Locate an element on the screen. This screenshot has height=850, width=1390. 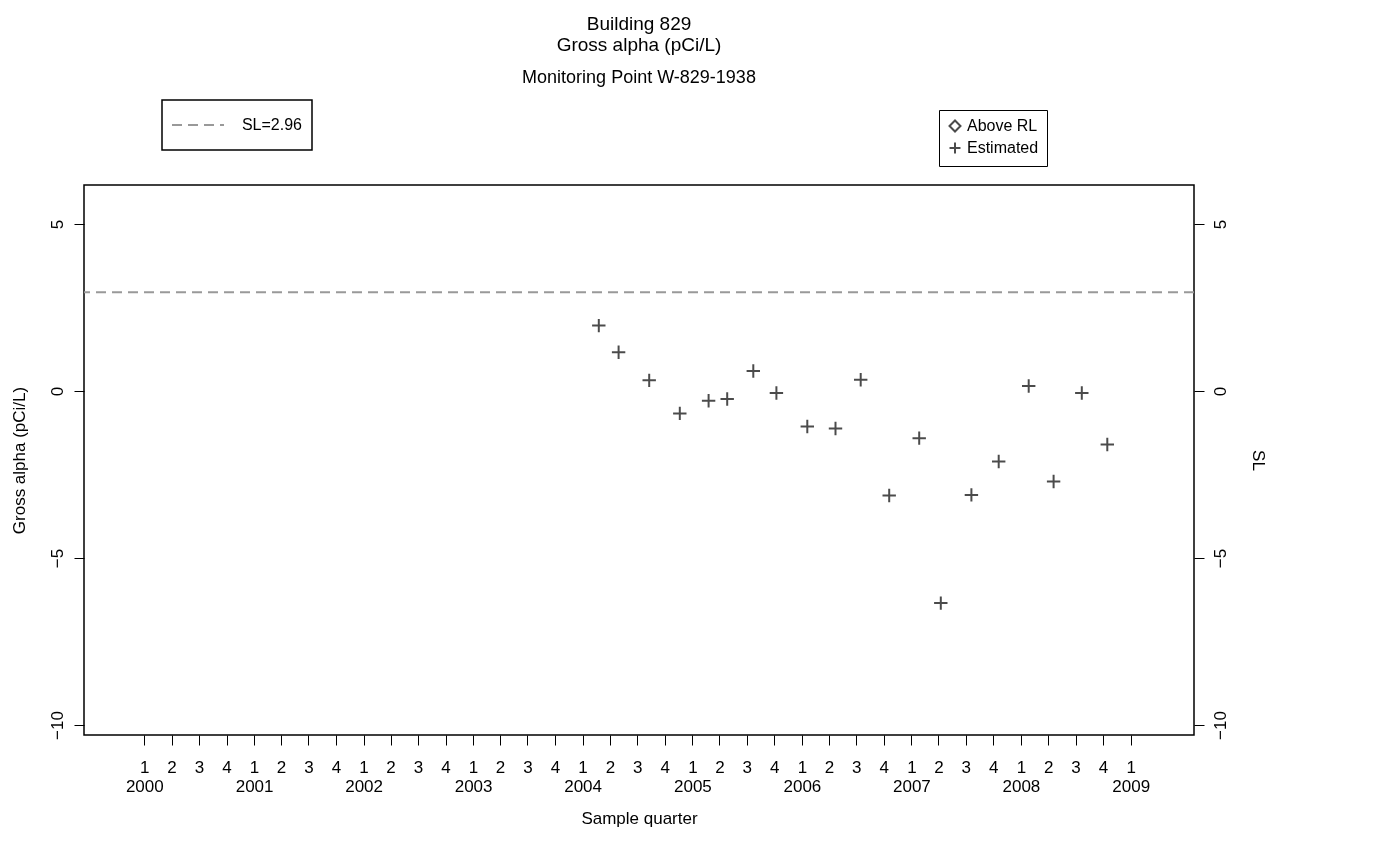
y-axis-title: Gross alpha (pCi/L) is located at coordinates (19, 460).